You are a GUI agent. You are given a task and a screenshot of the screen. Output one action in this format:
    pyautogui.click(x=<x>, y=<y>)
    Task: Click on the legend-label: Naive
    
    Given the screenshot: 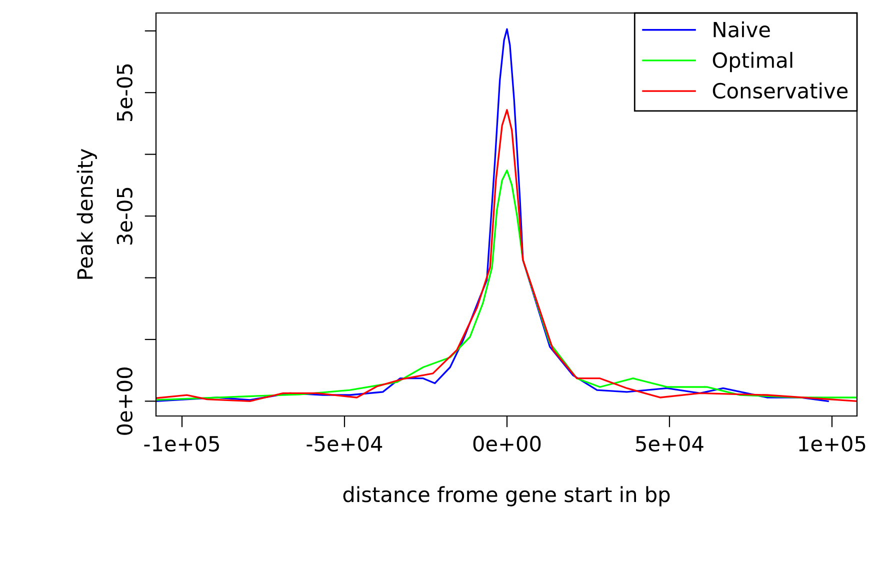 What is the action you would take?
    pyautogui.click(x=742, y=29)
    